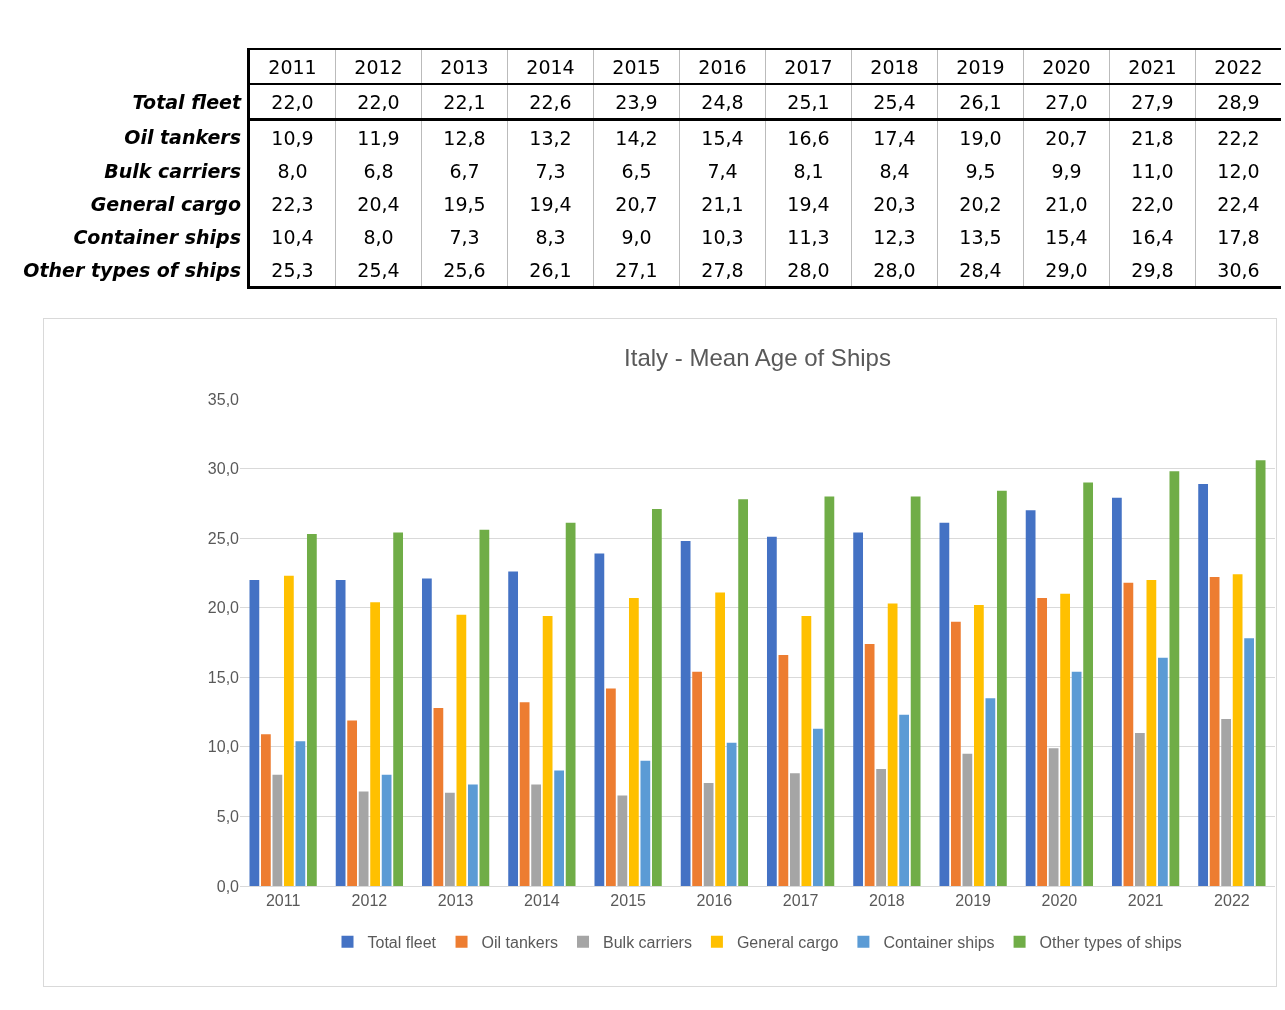  I want to click on data-label: 10,4, so click(292, 236).